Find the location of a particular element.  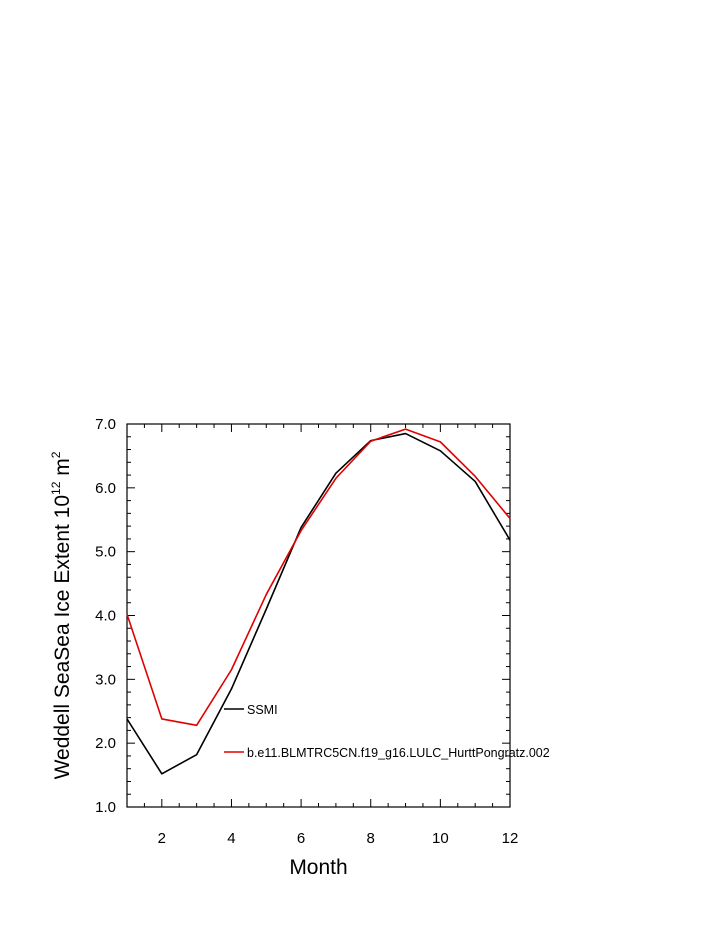

y-axis-label: Weddell SeaSea Ice Extent 1012 m2 is located at coordinates (61, 615).